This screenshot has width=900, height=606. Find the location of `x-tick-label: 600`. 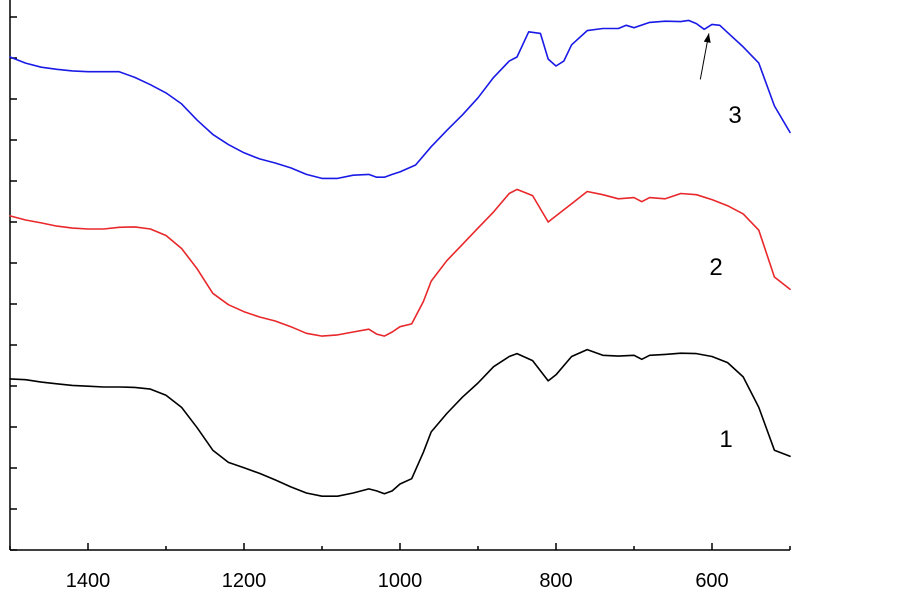

x-tick-label: 600 is located at coordinates (711, 581).